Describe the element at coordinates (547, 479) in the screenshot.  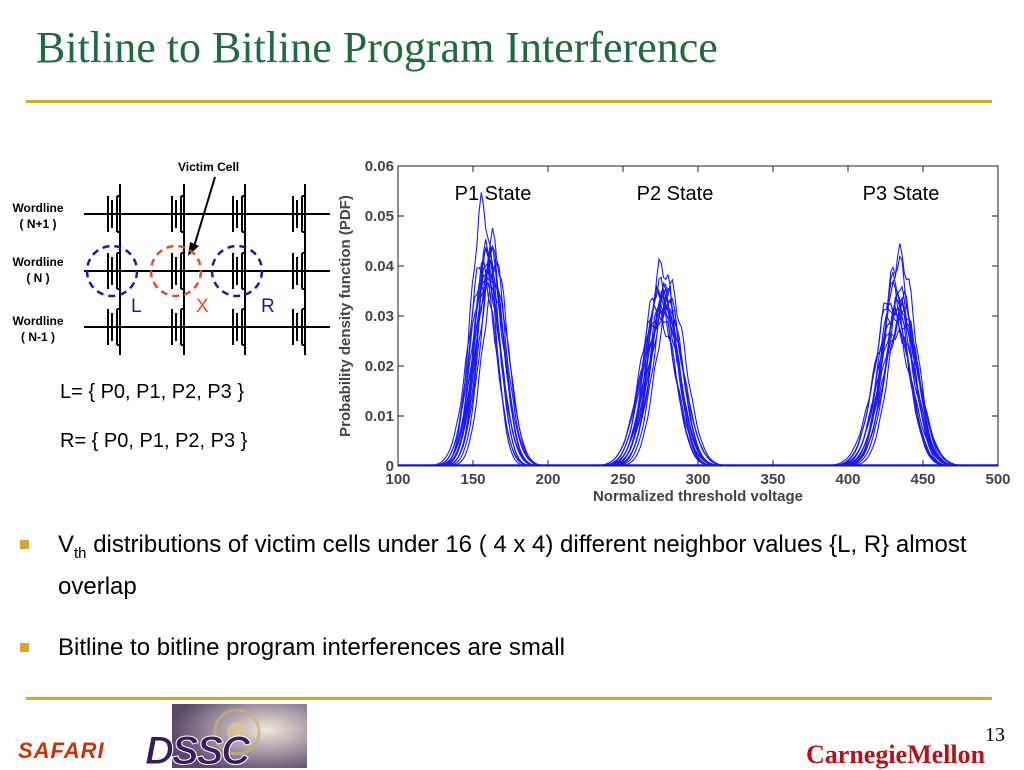
I see `x-tick-label: 200` at that location.